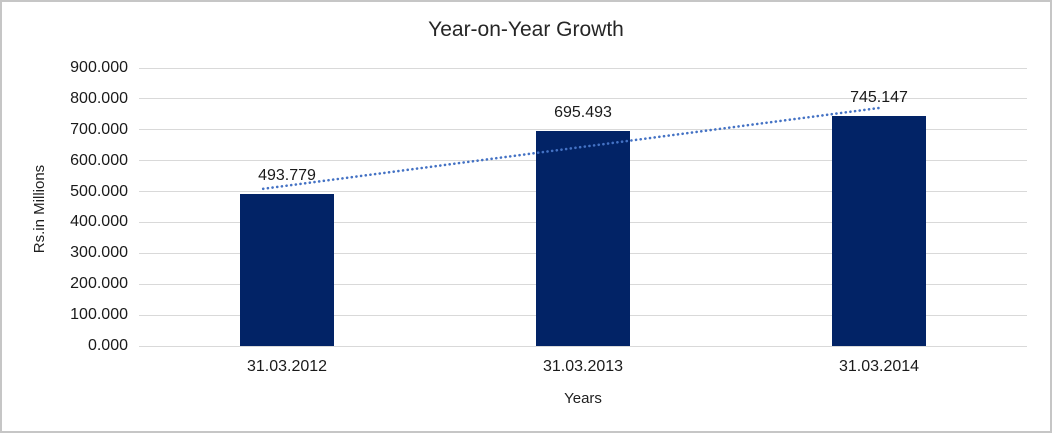  I want to click on bar-data-label: 493.779, so click(287, 175).